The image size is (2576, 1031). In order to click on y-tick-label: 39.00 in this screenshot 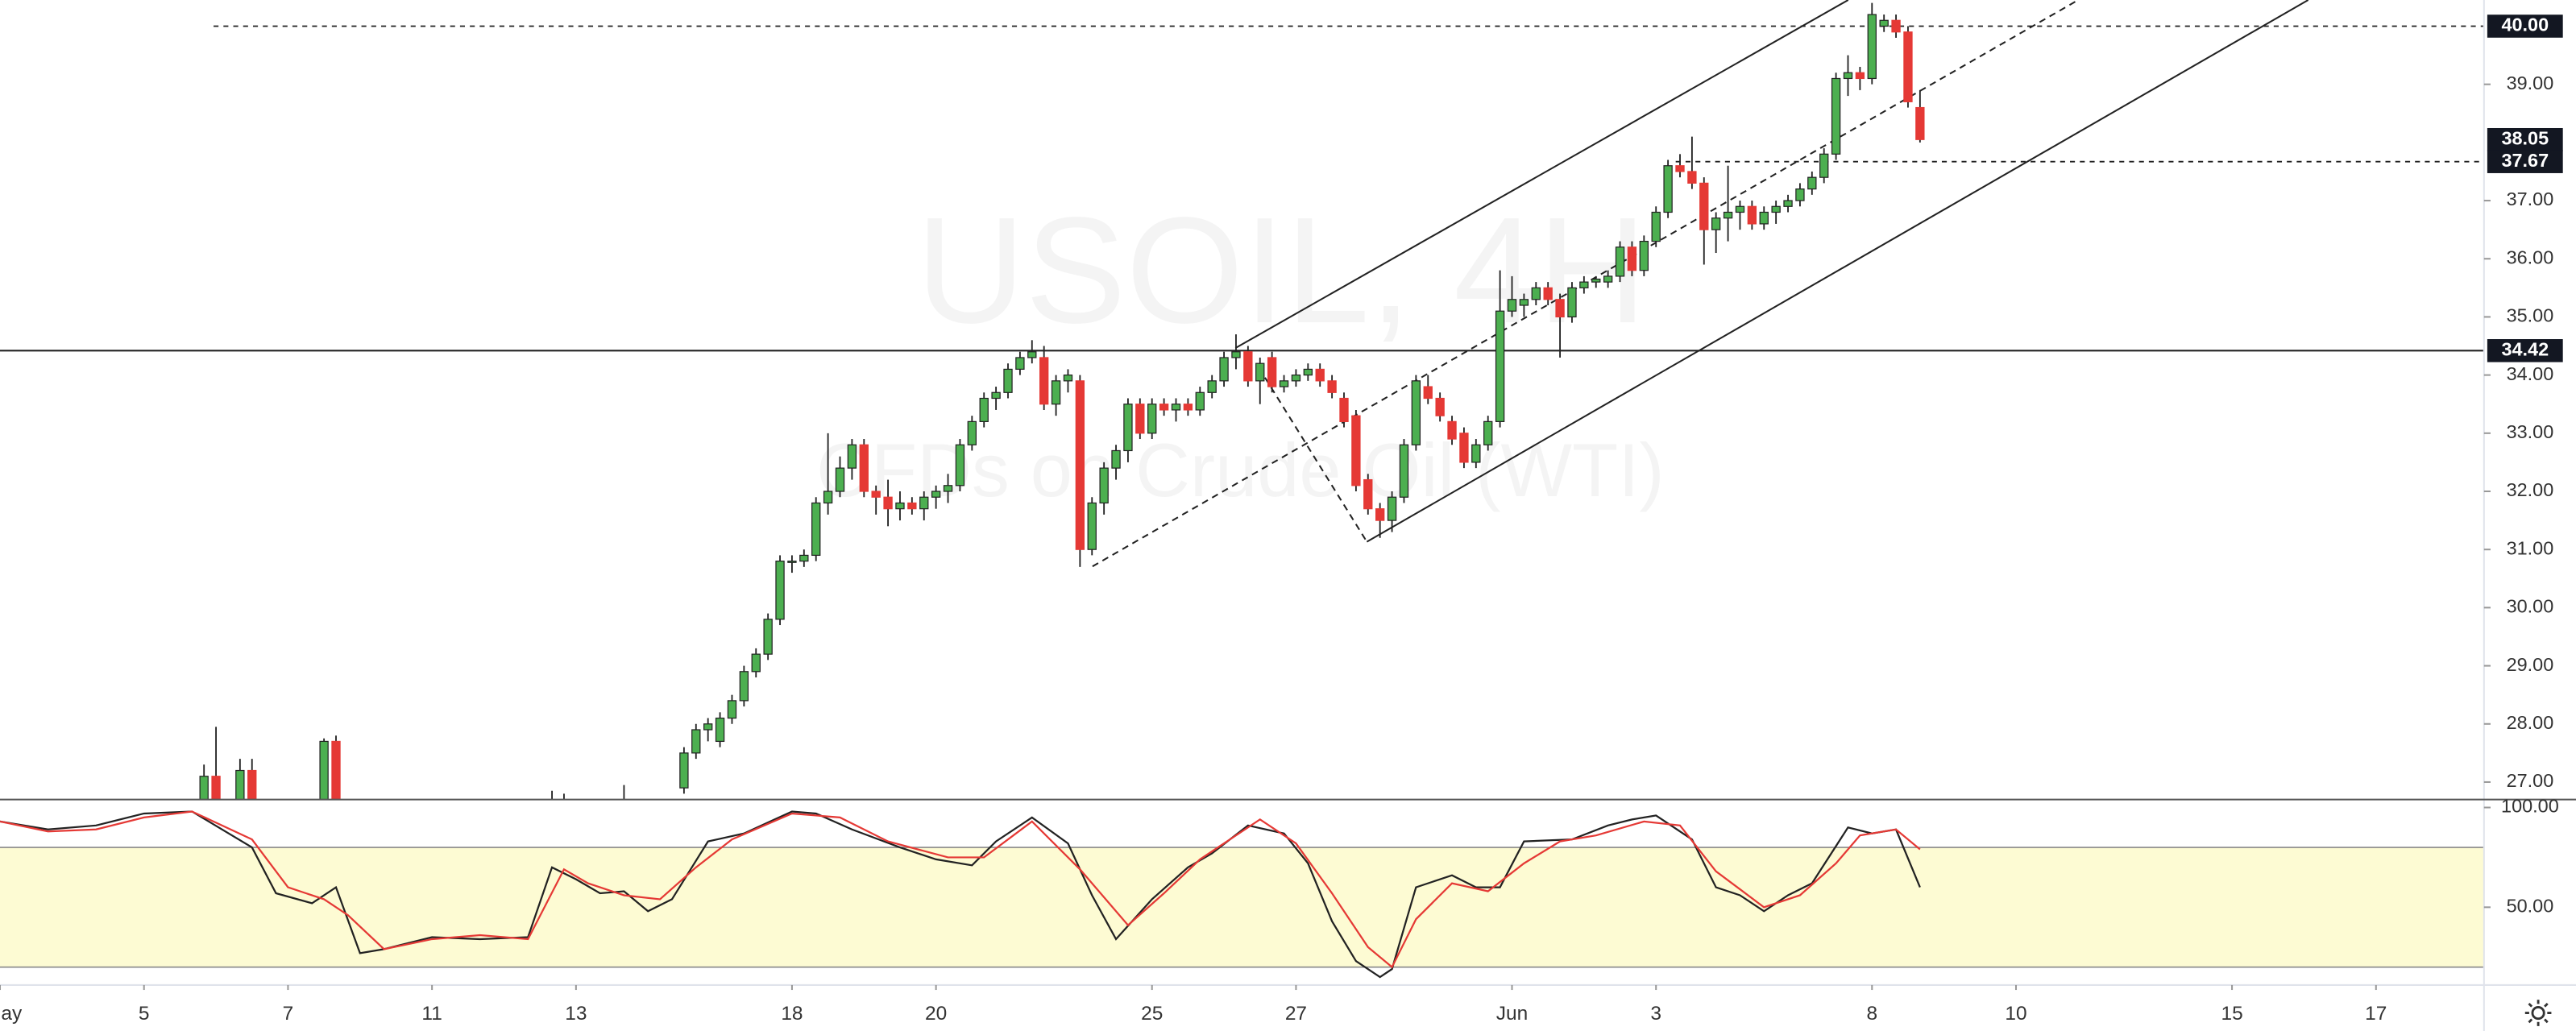, I will do `click(2530, 82)`.